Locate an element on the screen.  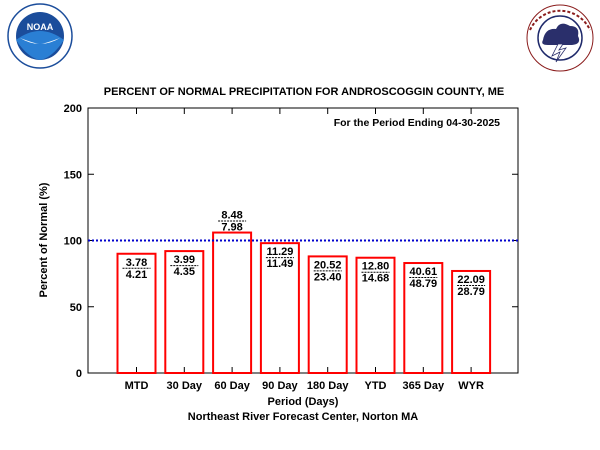
normal-label: 4.21 is located at coordinates (136, 275).